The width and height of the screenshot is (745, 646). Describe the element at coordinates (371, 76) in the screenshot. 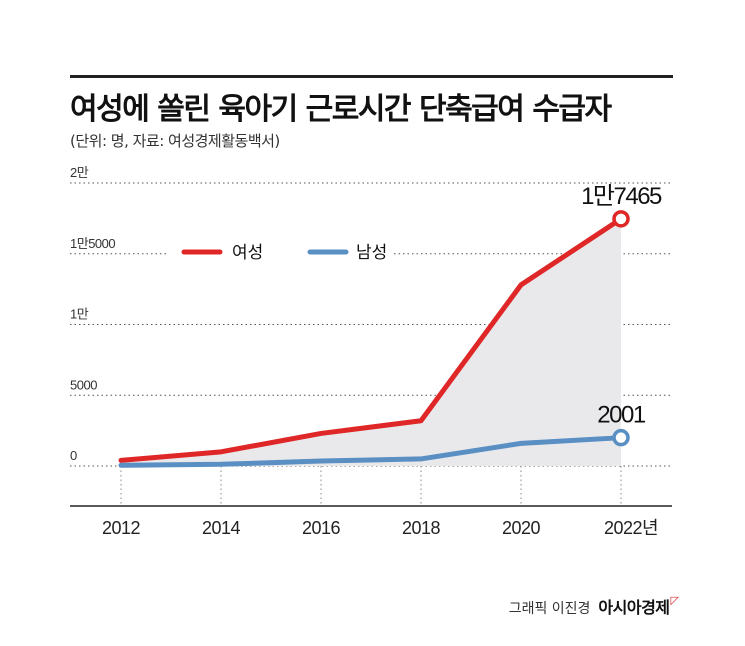

I see `top-rule` at that location.